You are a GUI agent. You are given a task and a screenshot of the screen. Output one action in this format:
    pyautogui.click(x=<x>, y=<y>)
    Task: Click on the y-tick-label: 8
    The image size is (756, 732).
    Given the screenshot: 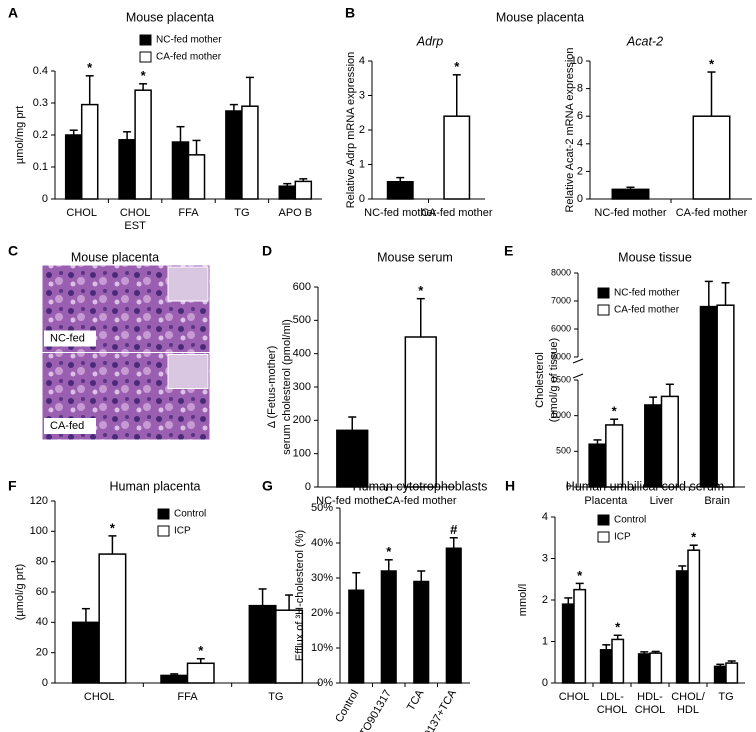 What is the action you would take?
    pyautogui.click(x=580, y=89)
    